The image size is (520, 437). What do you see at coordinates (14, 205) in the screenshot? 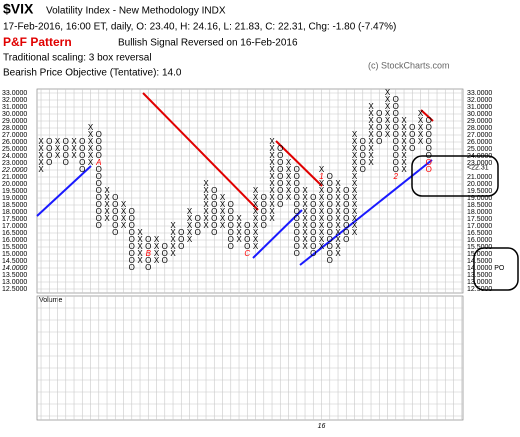
I see `y-tick-label-left: 18.5000` at bounding box center [14, 205].